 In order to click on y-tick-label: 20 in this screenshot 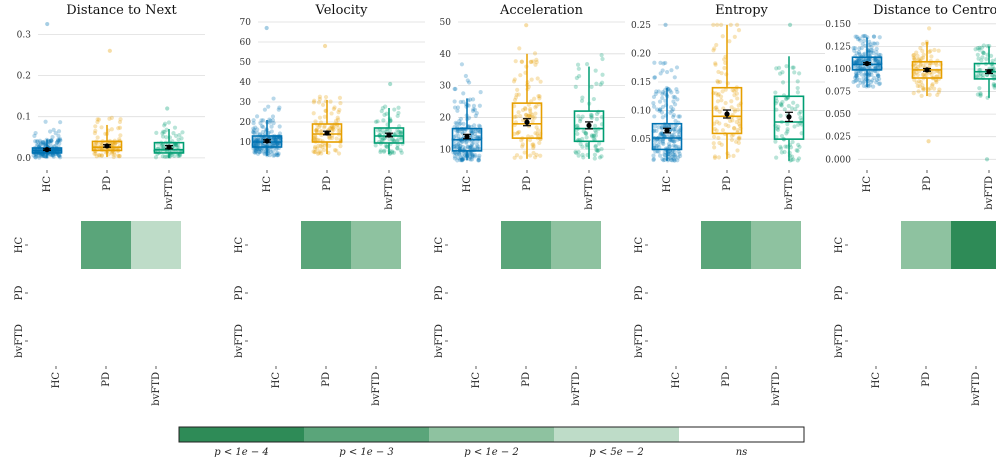, I will do `click(446, 118)`.